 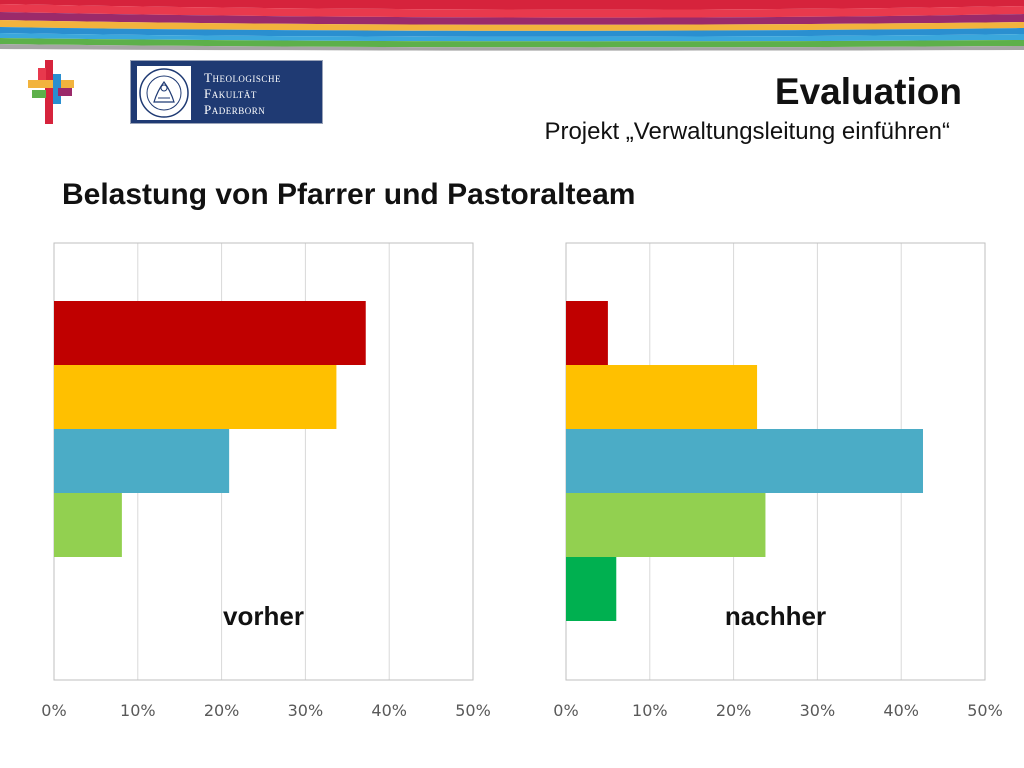 What do you see at coordinates (306, 710) in the screenshot?
I see `x-tick-label: 30%` at bounding box center [306, 710].